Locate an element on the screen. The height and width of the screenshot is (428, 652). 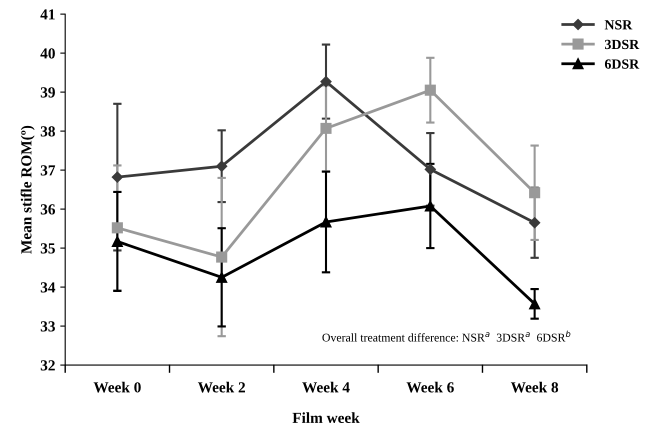
legend-label: NSR is located at coordinates (618, 25).